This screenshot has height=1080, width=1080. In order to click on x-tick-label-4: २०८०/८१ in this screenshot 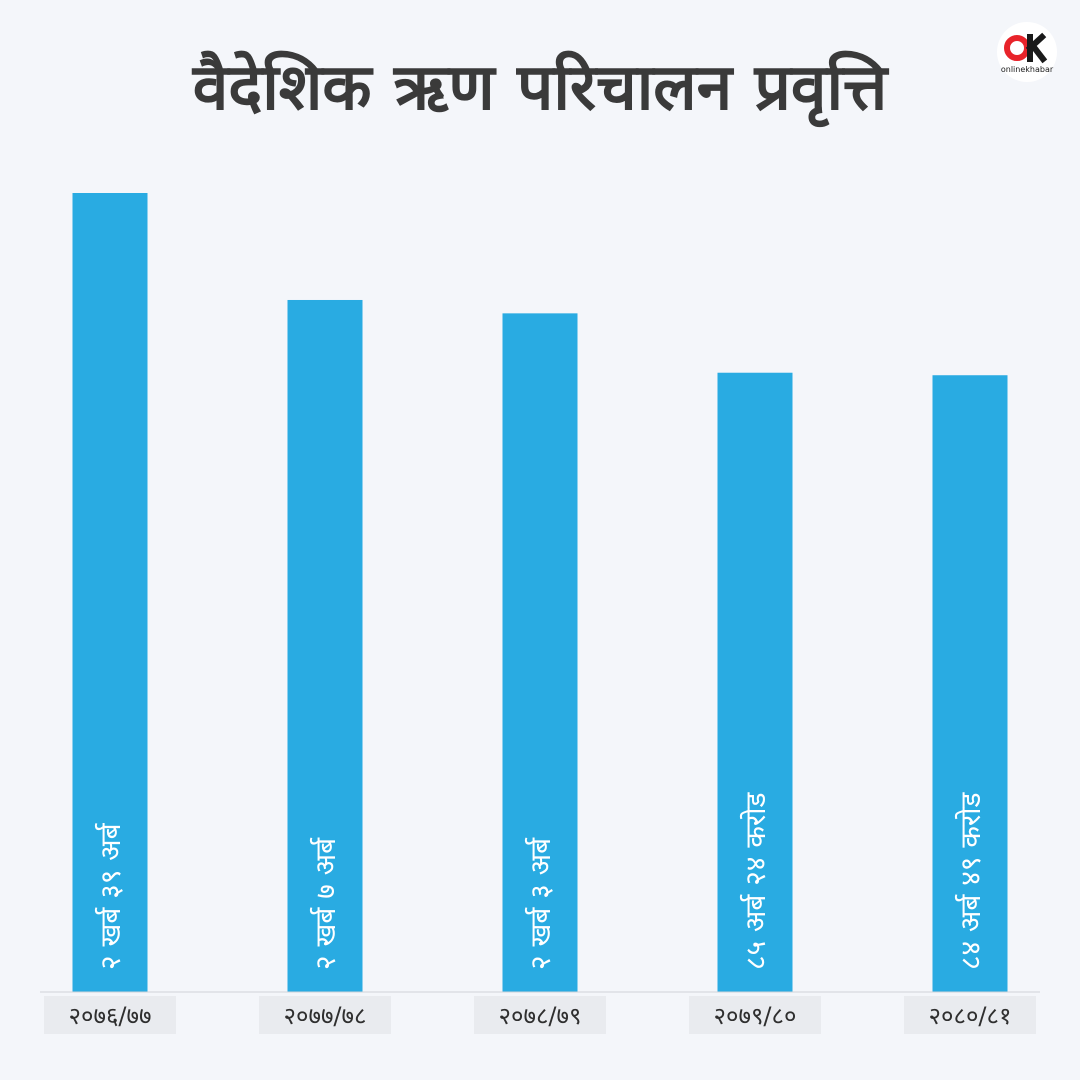, I will do `click(970, 1016)`.